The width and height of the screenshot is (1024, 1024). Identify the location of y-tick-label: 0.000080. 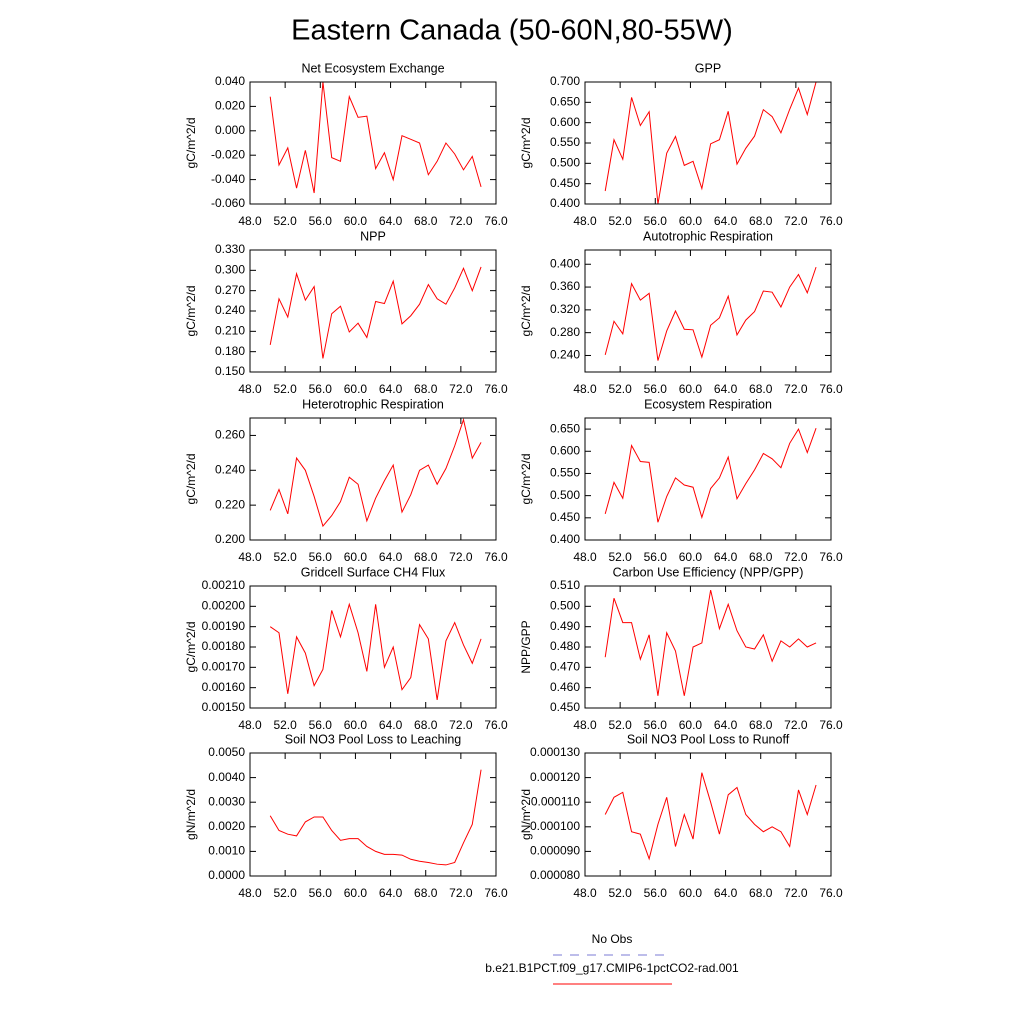
(555, 875).